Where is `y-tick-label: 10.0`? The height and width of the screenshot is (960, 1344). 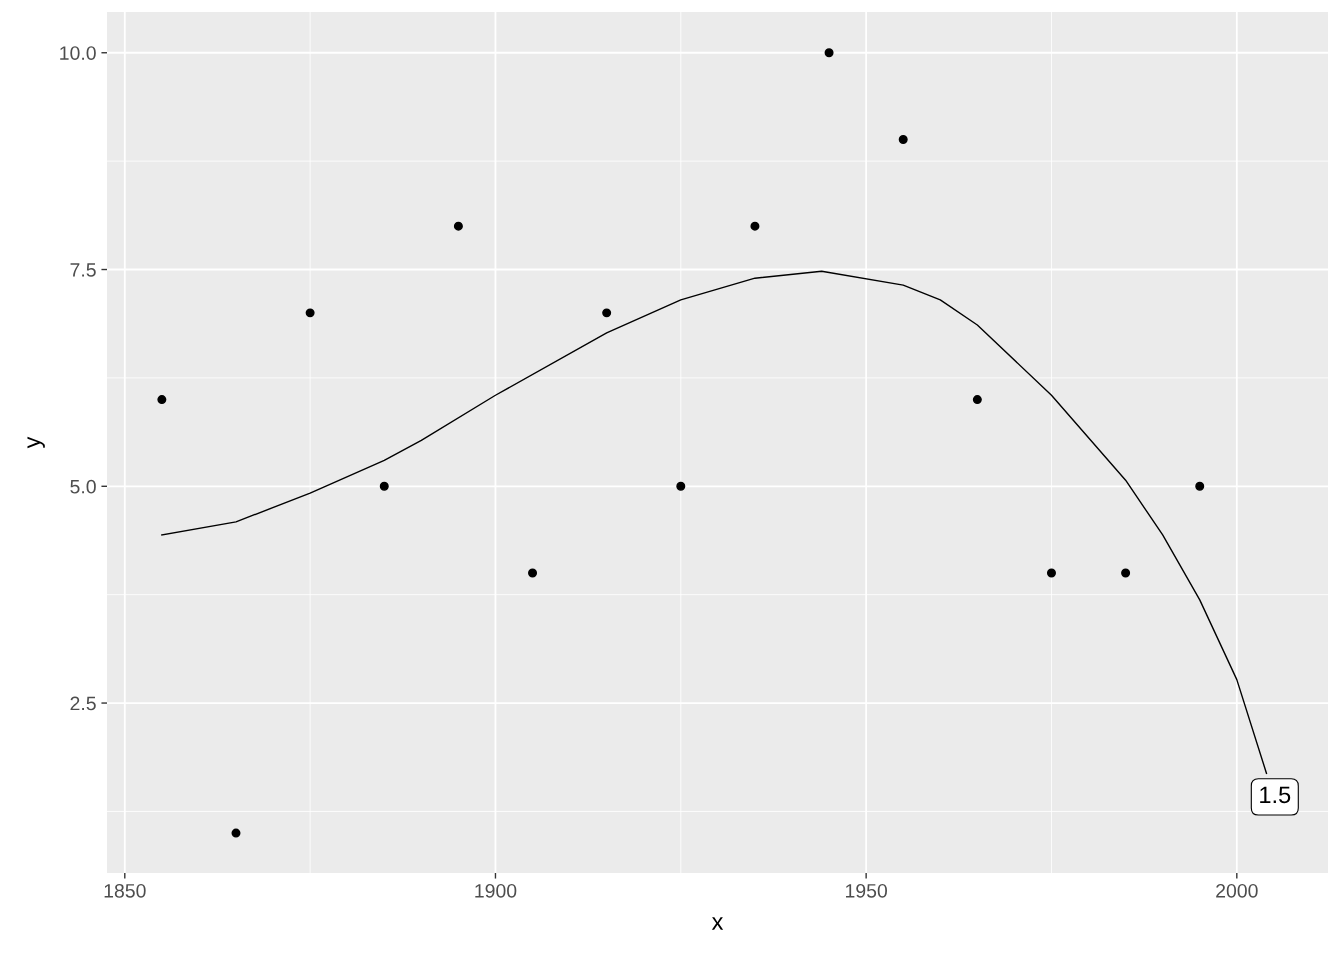
y-tick-label: 10.0 is located at coordinates (78, 53).